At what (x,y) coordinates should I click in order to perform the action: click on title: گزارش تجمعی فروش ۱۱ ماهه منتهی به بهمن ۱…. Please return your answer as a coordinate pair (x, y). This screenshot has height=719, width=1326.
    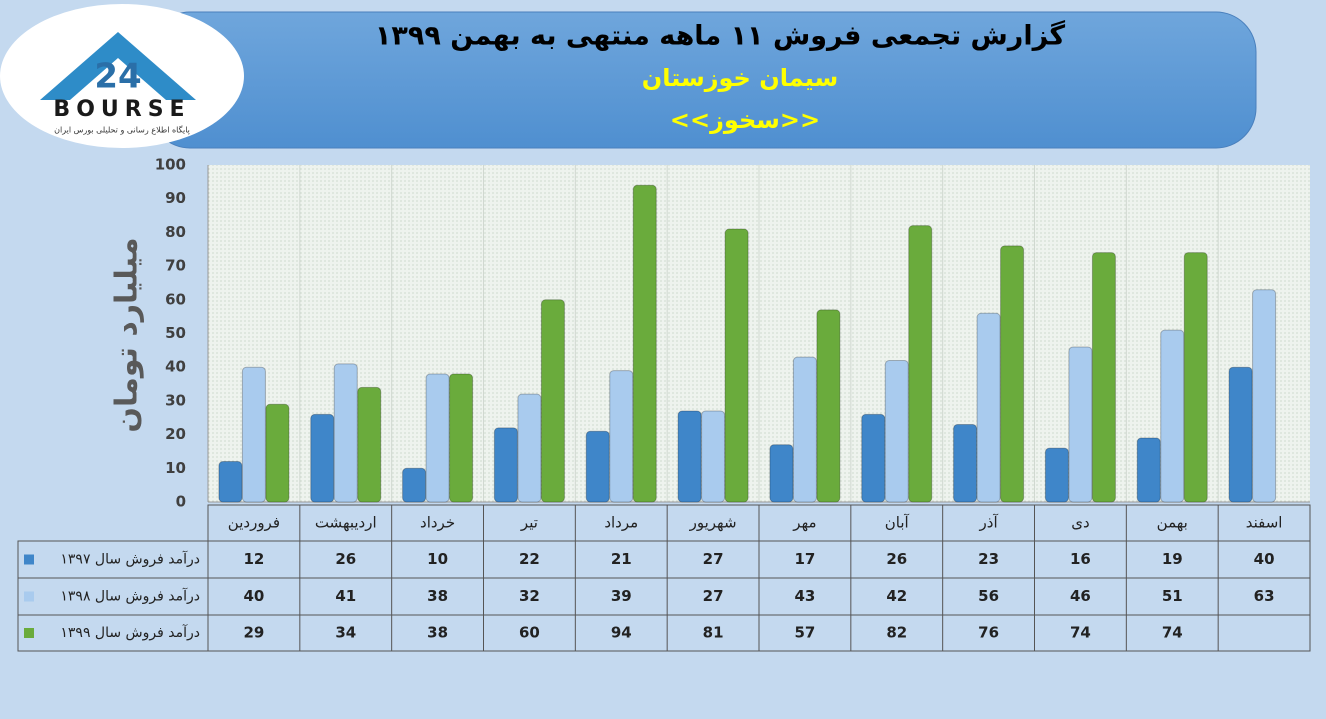
    Looking at the image, I should click on (720, 36).